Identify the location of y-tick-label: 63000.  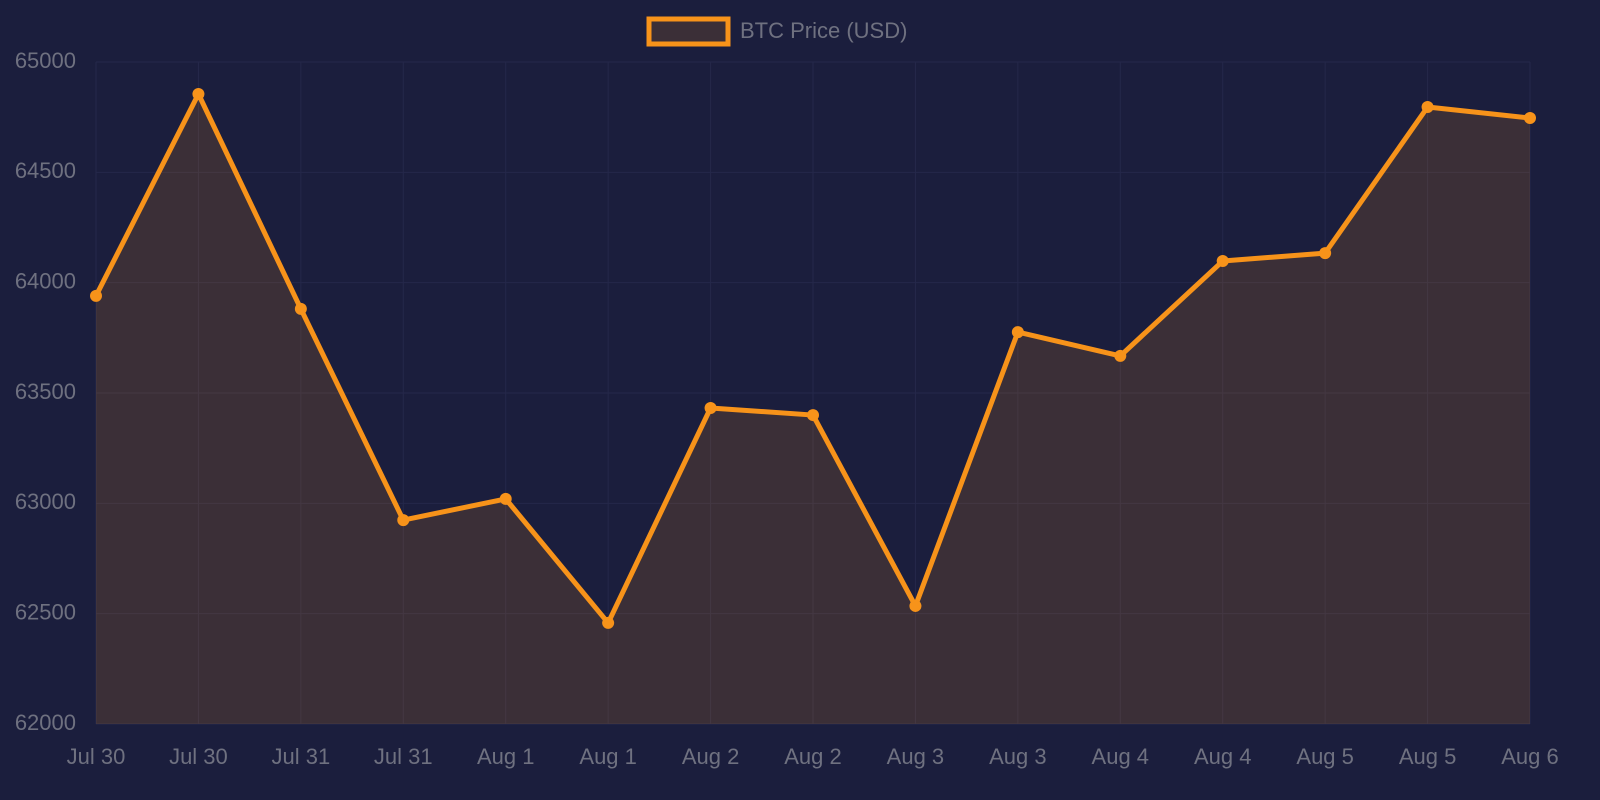
(45, 501).